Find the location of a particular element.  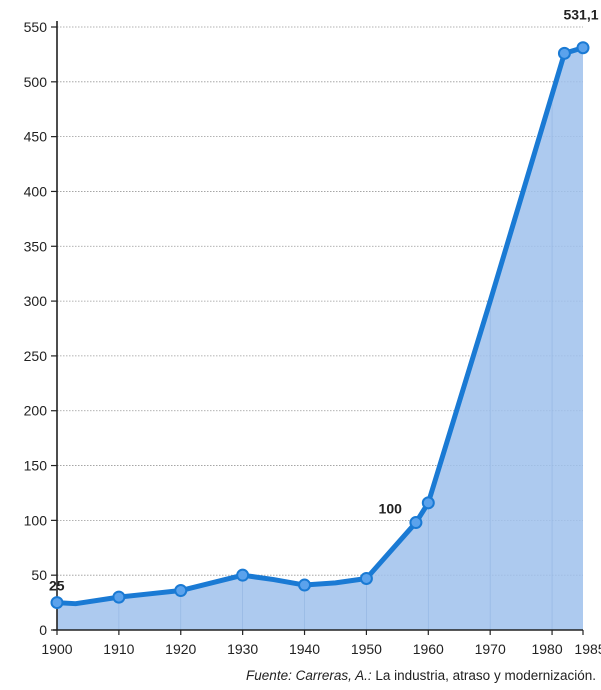

y-tick-label: 450 is located at coordinates (36, 137).